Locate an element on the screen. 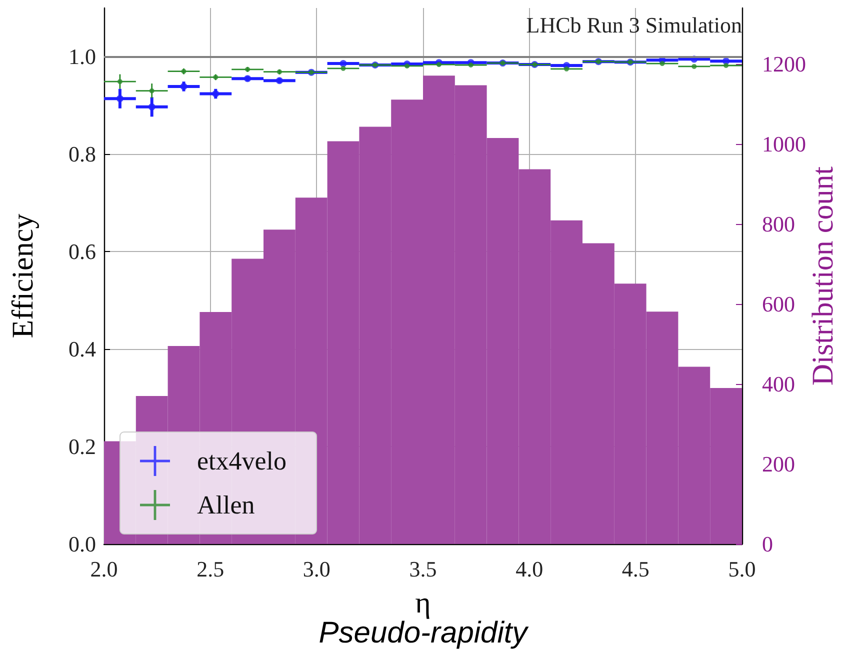 This screenshot has height=658, width=846. y-tick-label: 0.0 is located at coordinates (82, 544).